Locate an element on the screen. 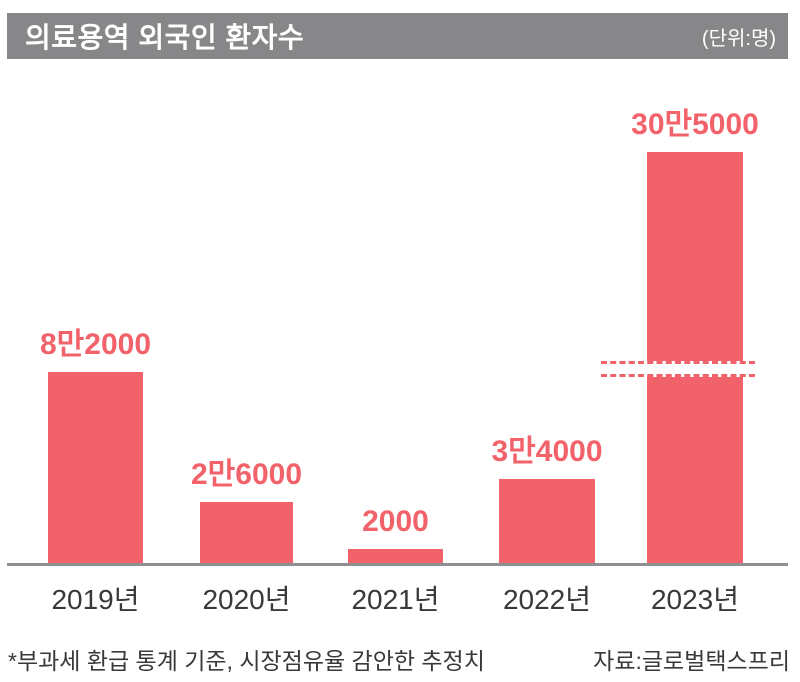 The image size is (800, 682). bar-2020년 is located at coordinates (246, 532).